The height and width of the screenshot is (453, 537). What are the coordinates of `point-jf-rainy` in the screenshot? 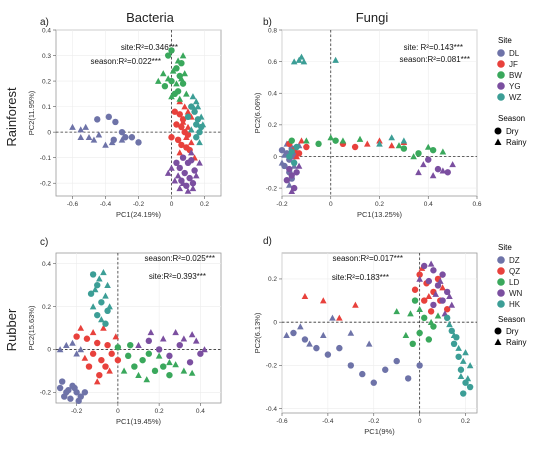 It's located at (188, 126).